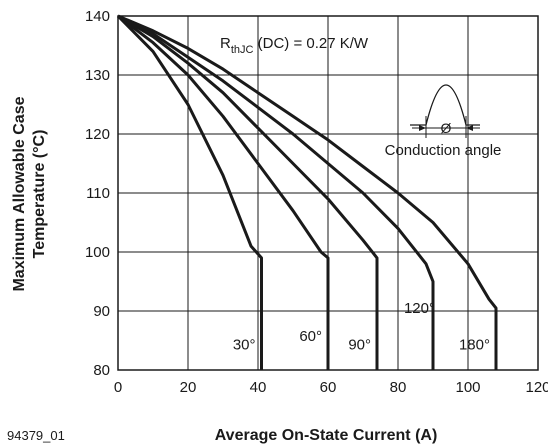 The height and width of the screenshot is (446, 548). What do you see at coordinates (445, 105) in the screenshot?
I see `half-sine-waveform` at bounding box center [445, 105].